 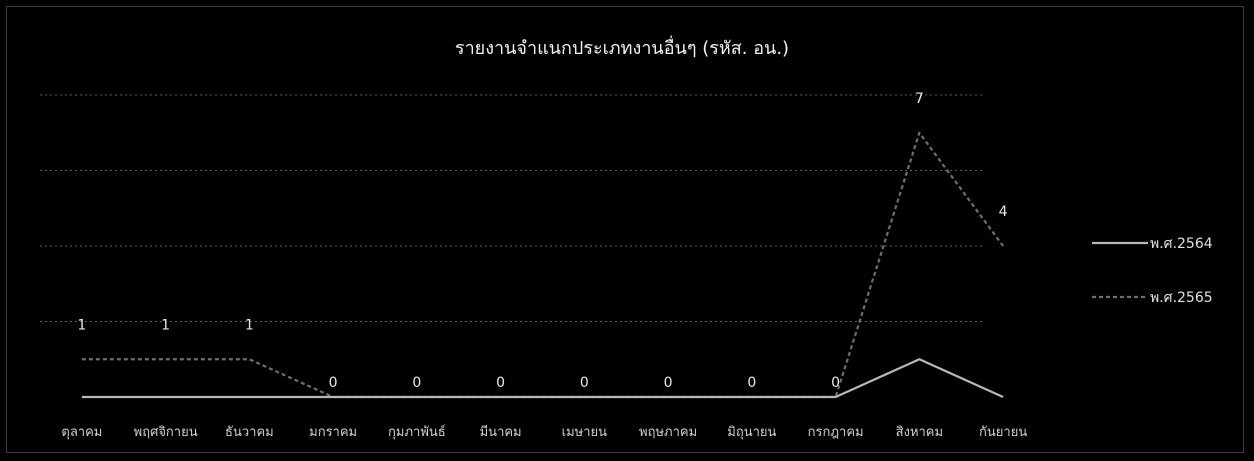 I want to click on x-tick-label: กรกฎาคม, so click(x=836, y=432).